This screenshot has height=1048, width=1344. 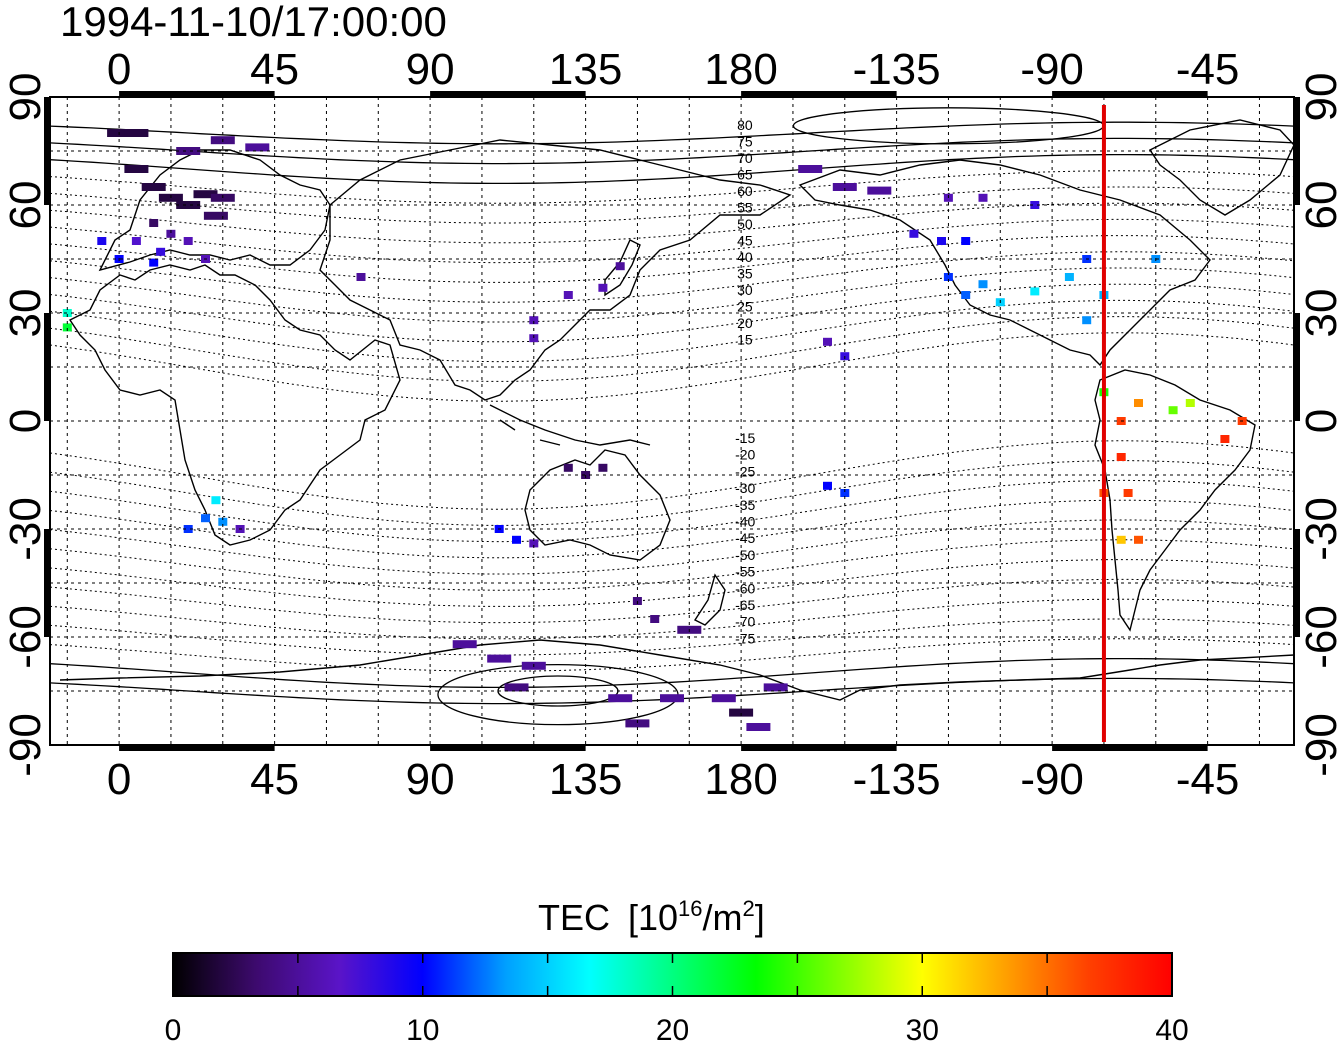 I want to click on lon-tick-label: -90, so click(x=1052, y=779).